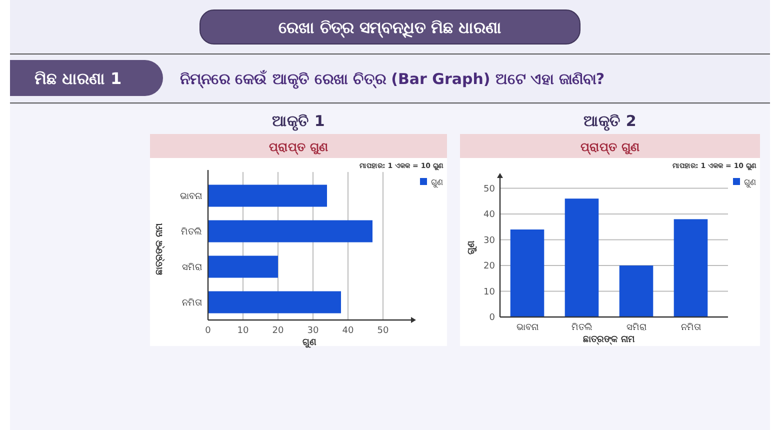 This screenshot has width=780, height=430. What do you see at coordinates (298, 122) in the screenshot?
I see `chart-title: ଆକୃତି 1` at bounding box center [298, 122].